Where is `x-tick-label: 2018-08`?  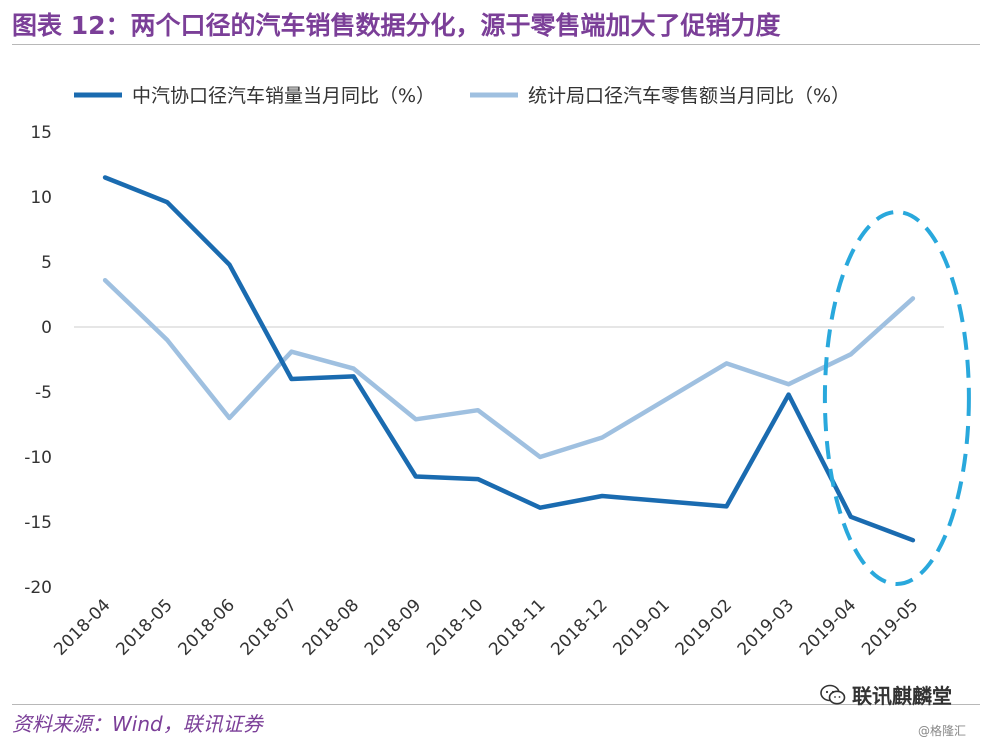 x-tick-label: 2018-08 is located at coordinates (331, 627).